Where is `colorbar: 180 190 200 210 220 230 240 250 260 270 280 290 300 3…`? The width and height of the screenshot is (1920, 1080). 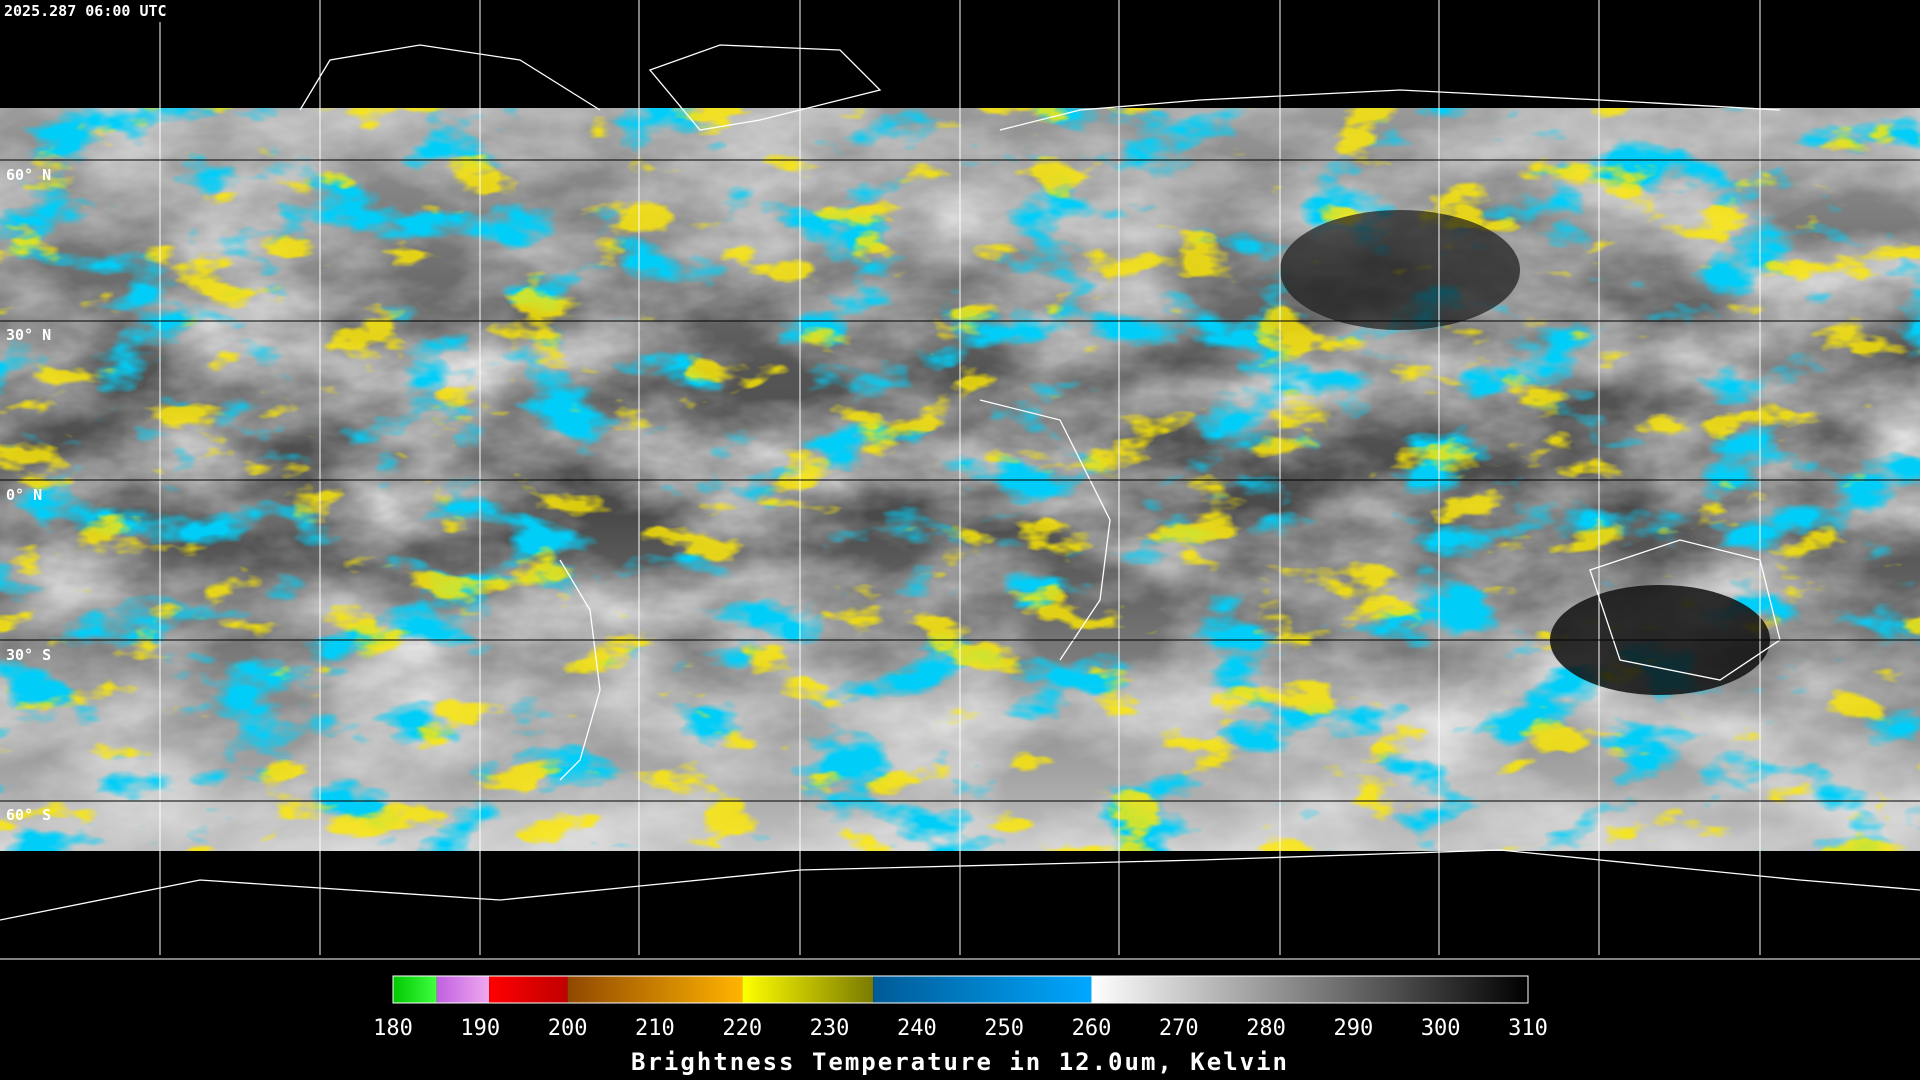 colorbar: 180 190 200 210 220 230 240 250 260 270 280 290 300 3… is located at coordinates (960, 1008).